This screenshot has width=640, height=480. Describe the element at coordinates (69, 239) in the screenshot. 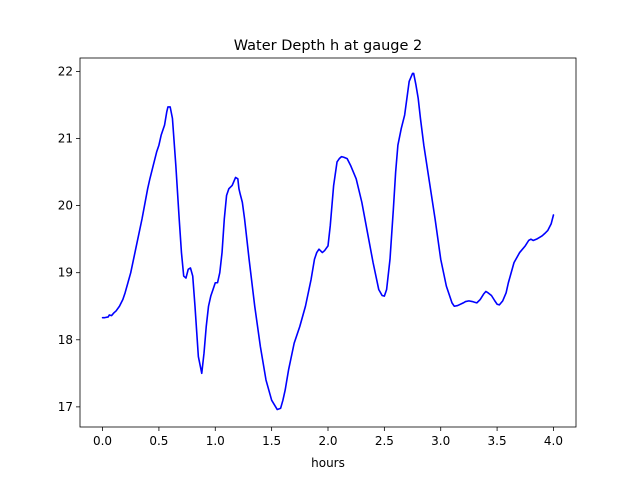

I see `y-axis: 17 18 19 20 21 22` at that location.